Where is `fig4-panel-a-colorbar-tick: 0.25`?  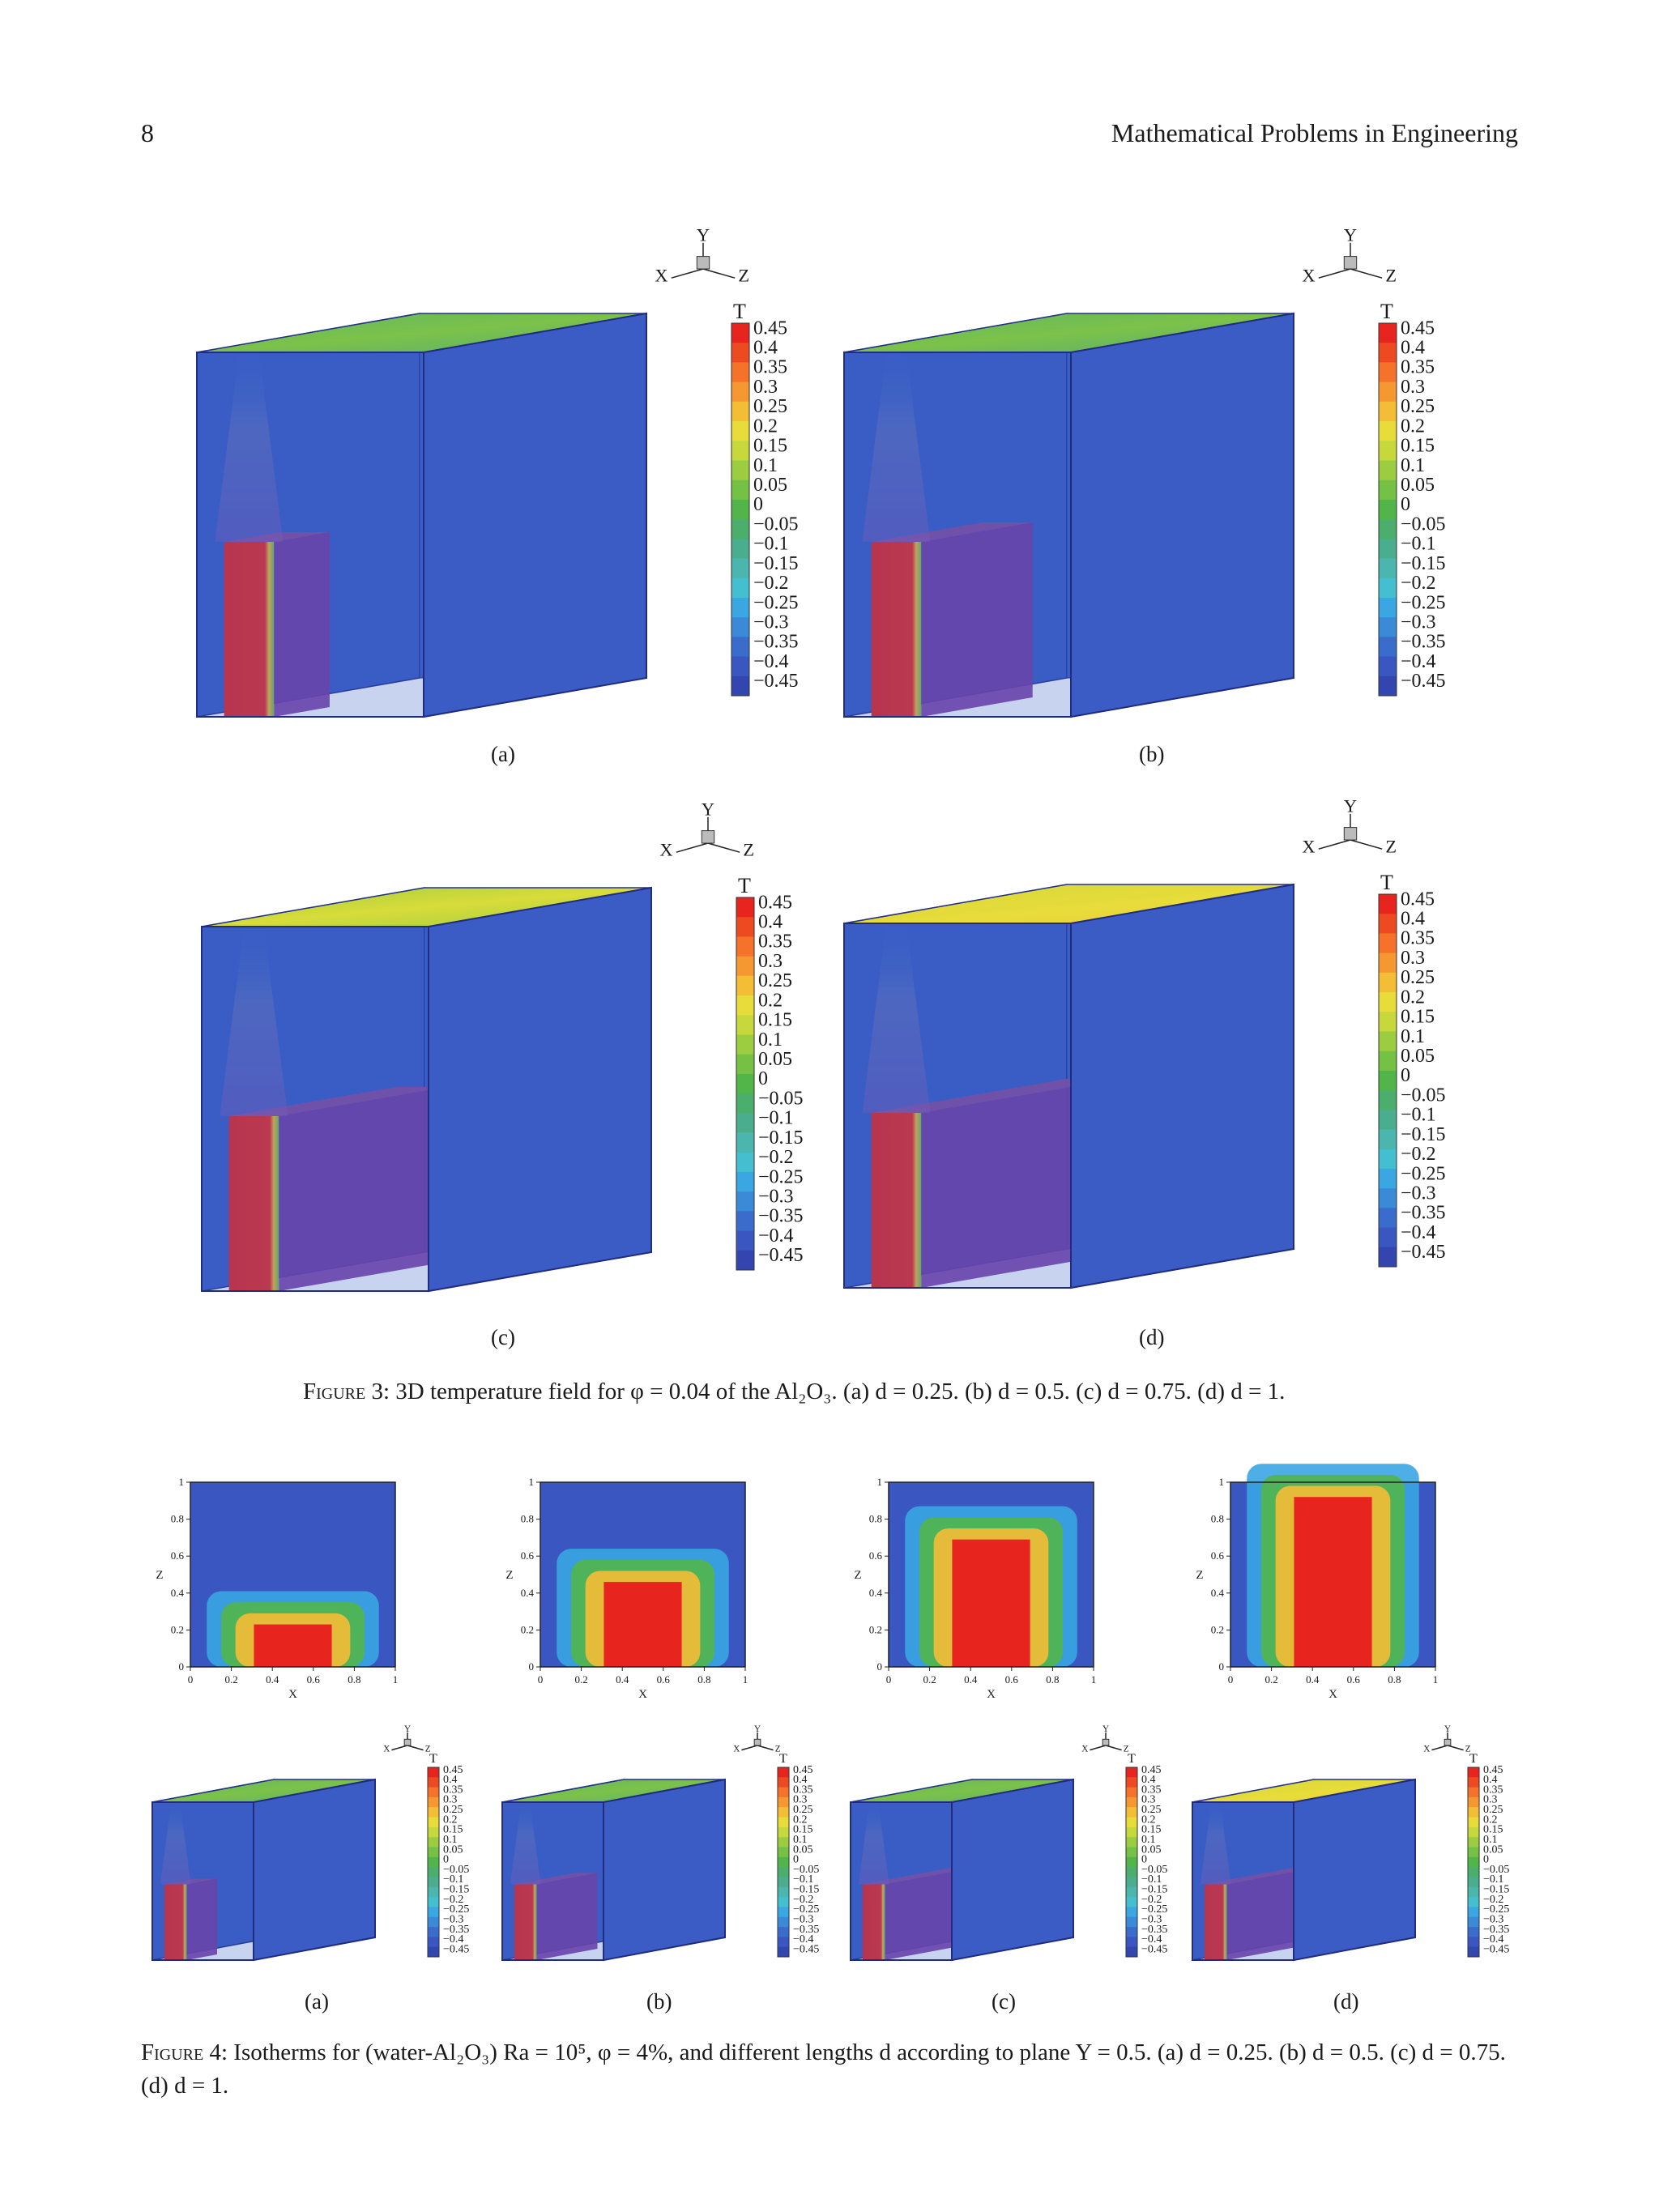 fig4-panel-a-colorbar-tick: 0.25 is located at coordinates (453, 1810).